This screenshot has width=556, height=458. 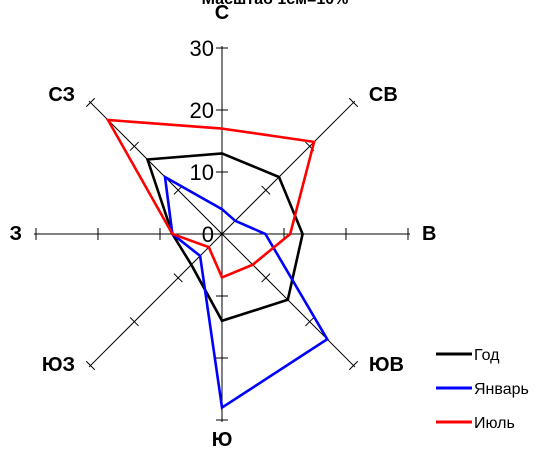 I want to click on legend: Год Январь Июль, so click(x=482, y=389).